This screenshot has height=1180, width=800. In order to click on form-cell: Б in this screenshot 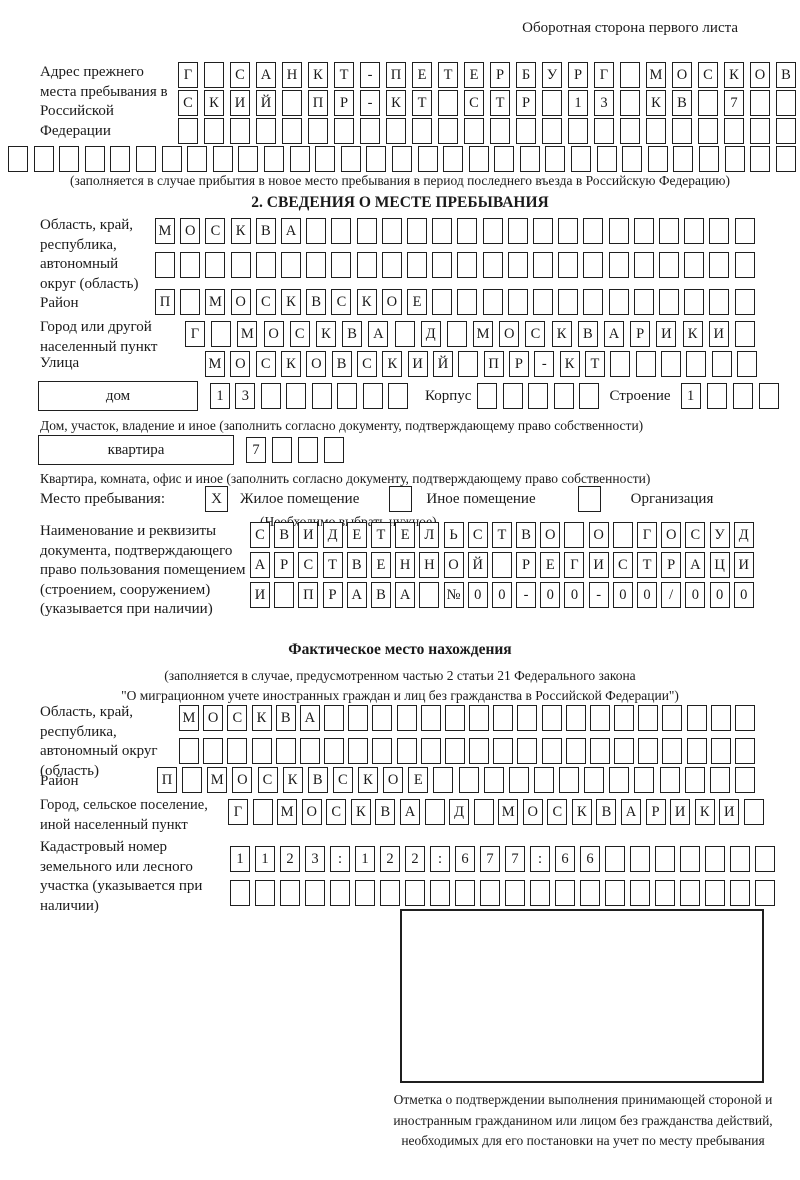, I will do `click(526, 75)`.